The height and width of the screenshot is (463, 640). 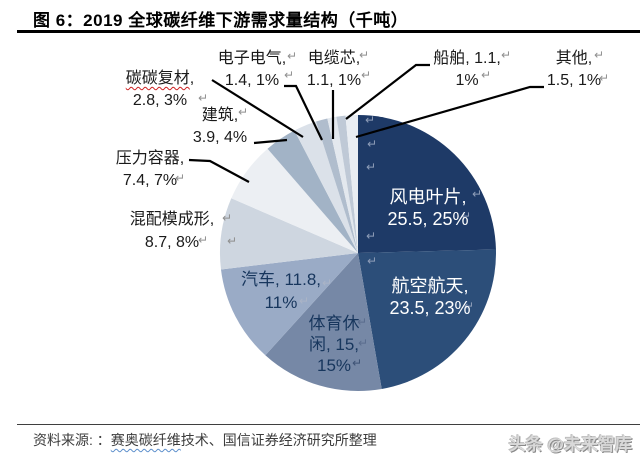 What do you see at coordinates (328, 424) in the screenshot?
I see `footer-divider` at bounding box center [328, 424].